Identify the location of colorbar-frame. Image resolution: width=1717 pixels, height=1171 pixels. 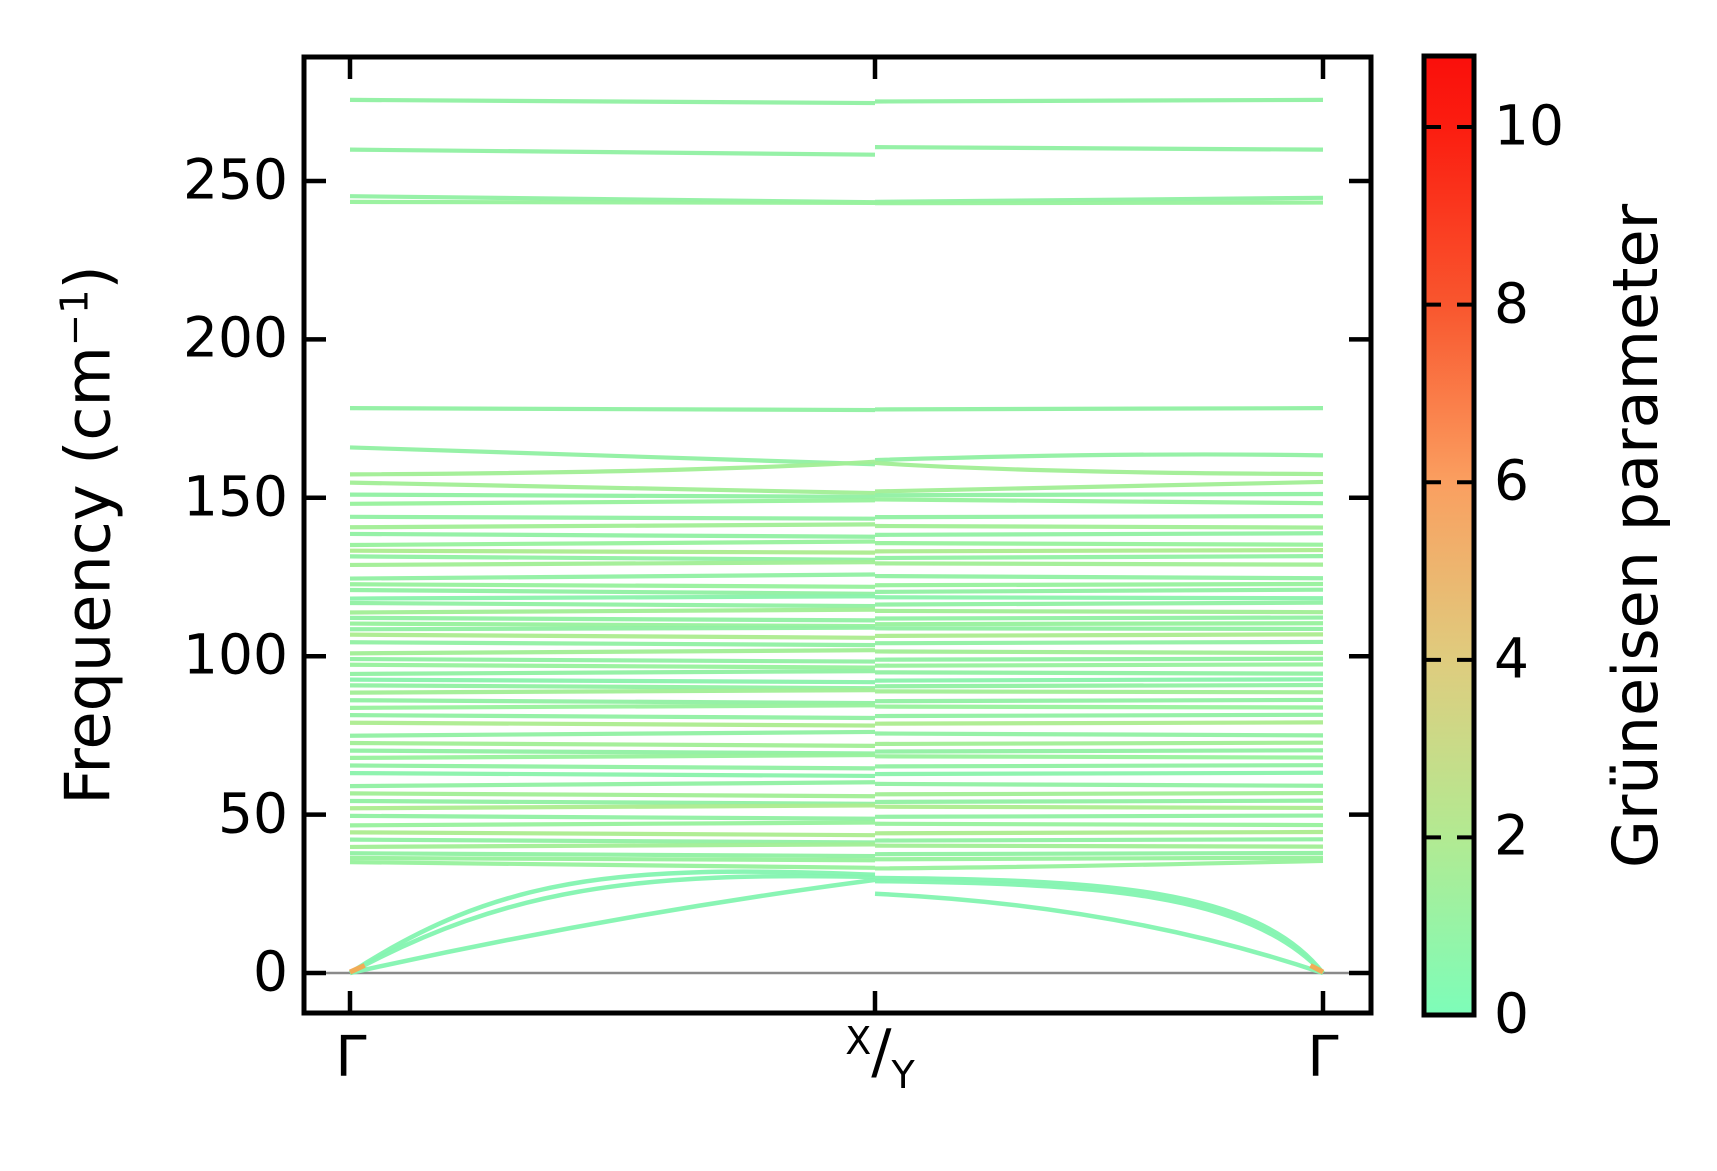
(1449, 535).